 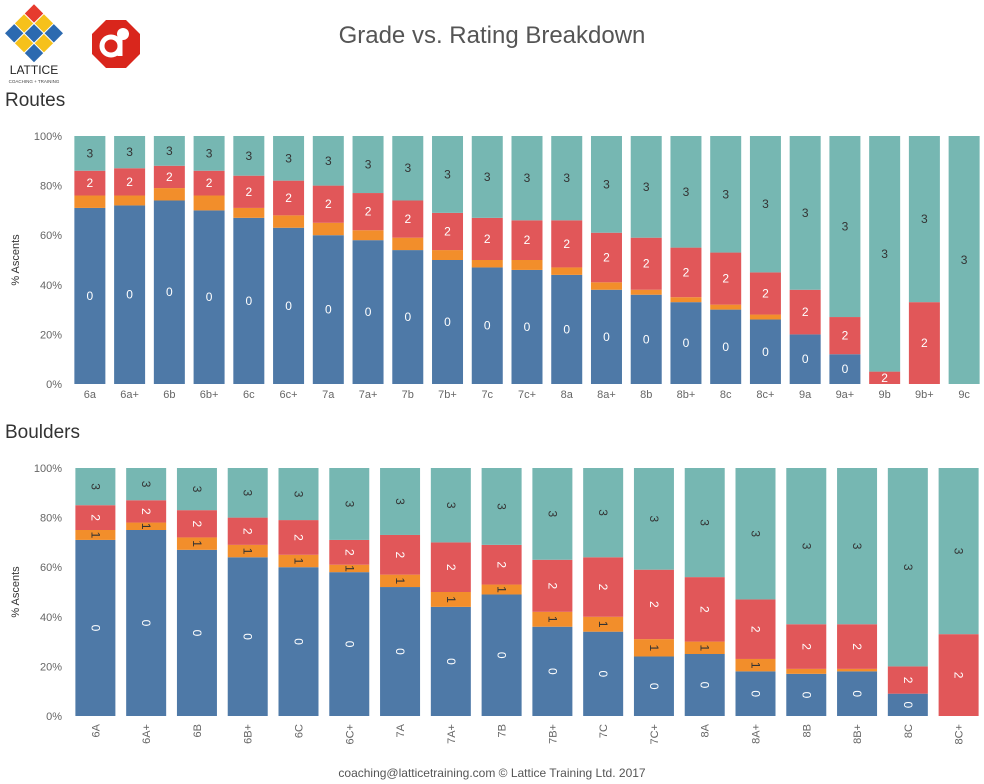 What do you see at coordinates (924, 343) in the screenshot?
I see `bar-segment-9b+-rating-2` at bounding box center [924, 343].